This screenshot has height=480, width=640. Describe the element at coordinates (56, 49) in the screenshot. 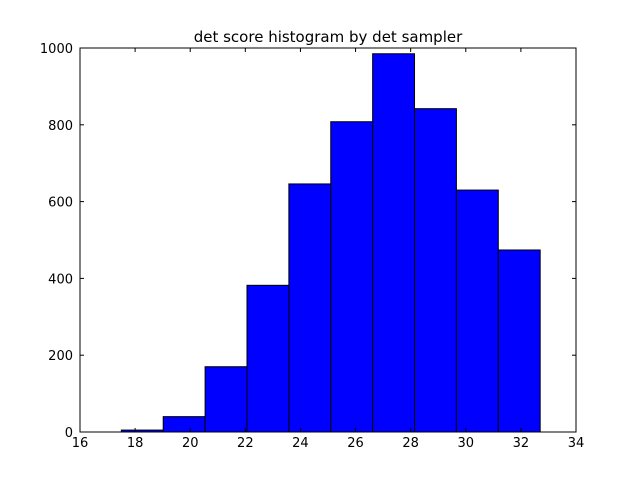

I see `y-tick-label: 1000` at that location.